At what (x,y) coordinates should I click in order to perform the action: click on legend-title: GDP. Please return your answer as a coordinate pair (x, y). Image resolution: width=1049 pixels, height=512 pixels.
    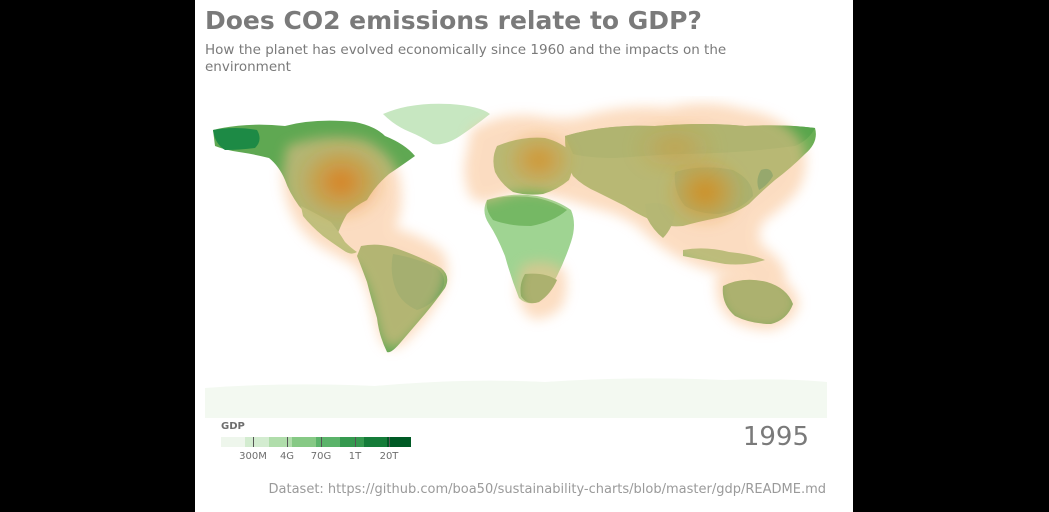
    Looking at the image, I should click on (233, 426).